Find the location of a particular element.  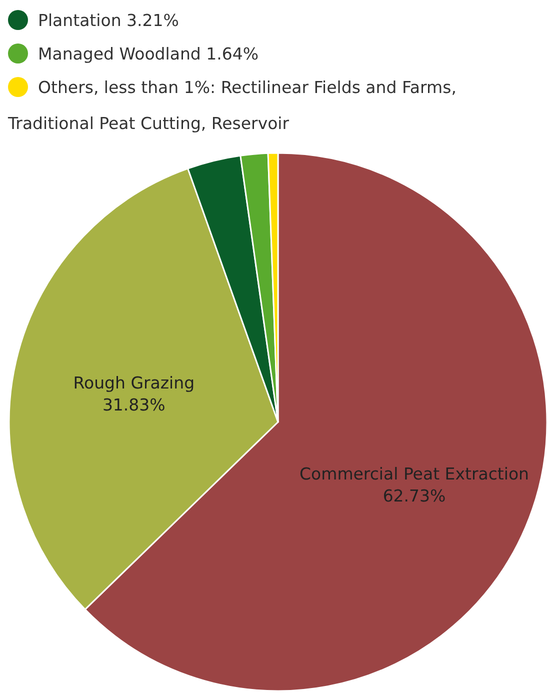

slice-label: Commercial Peat Extraction is located at coordinates (415, 474).